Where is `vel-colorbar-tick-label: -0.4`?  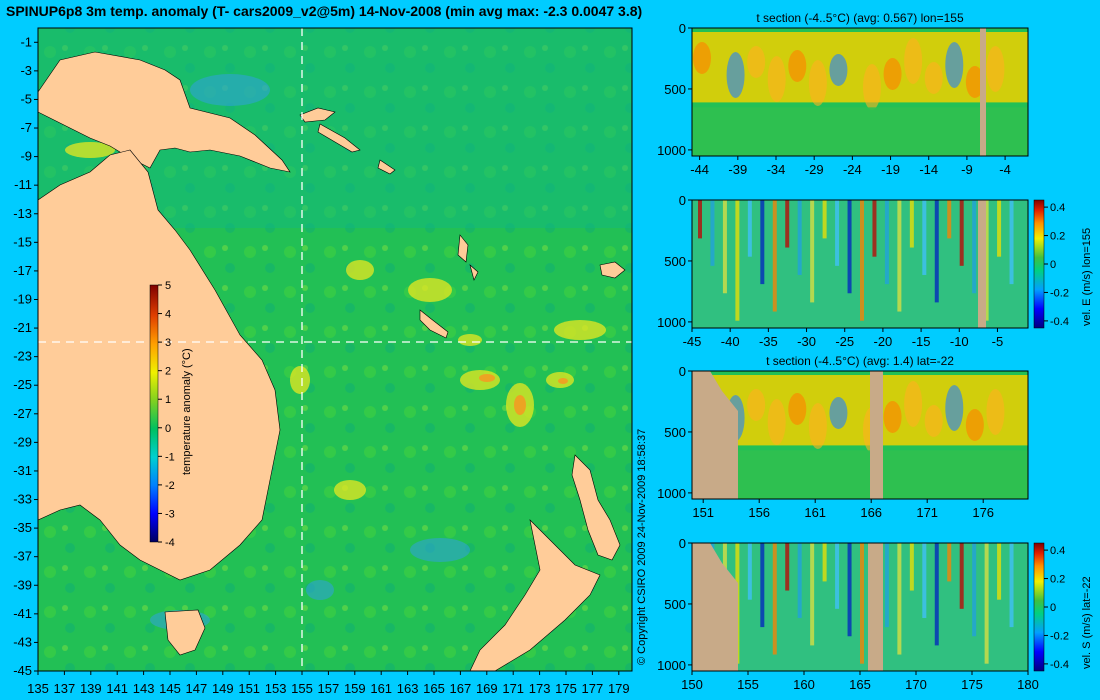
vel-colorbar-tick-label: -0.4 is located at coordinates (1059, 322).